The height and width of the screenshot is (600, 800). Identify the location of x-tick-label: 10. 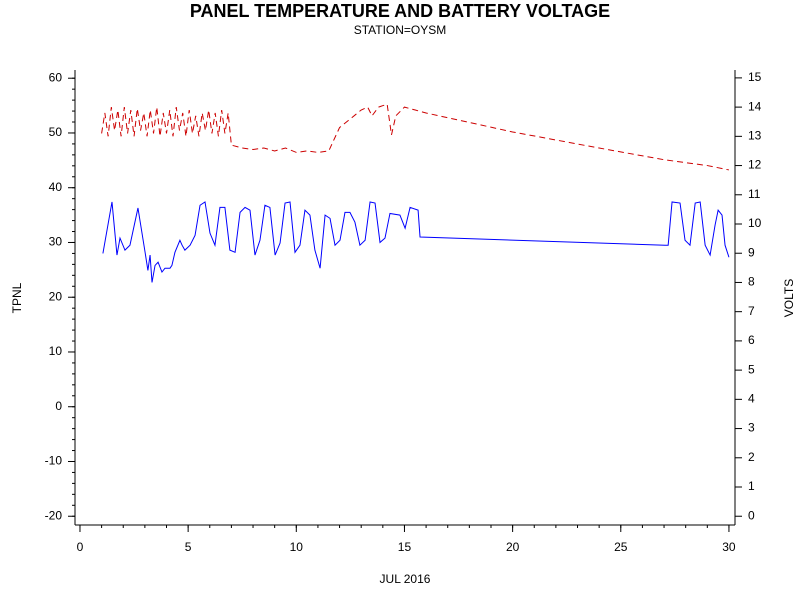
(297, 547).